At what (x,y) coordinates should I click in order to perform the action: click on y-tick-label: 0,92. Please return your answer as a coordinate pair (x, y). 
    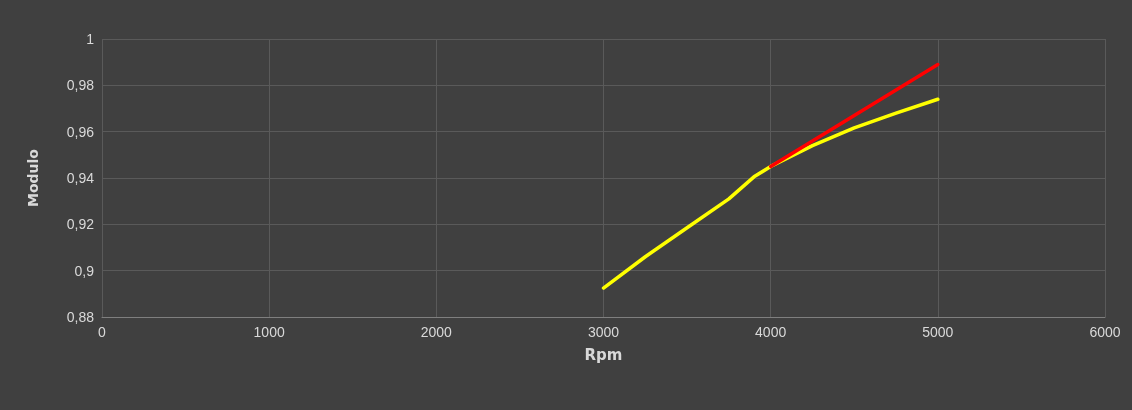
    Looking at the image, I should click on (80, 224).